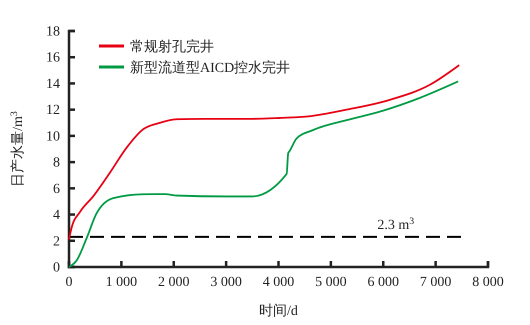 Image resolution: width=530 pixels, height=325 pixels. Describe the element at coordinates (53, 32) in the screenshot. I see `y-tick-label: 18` at that location.